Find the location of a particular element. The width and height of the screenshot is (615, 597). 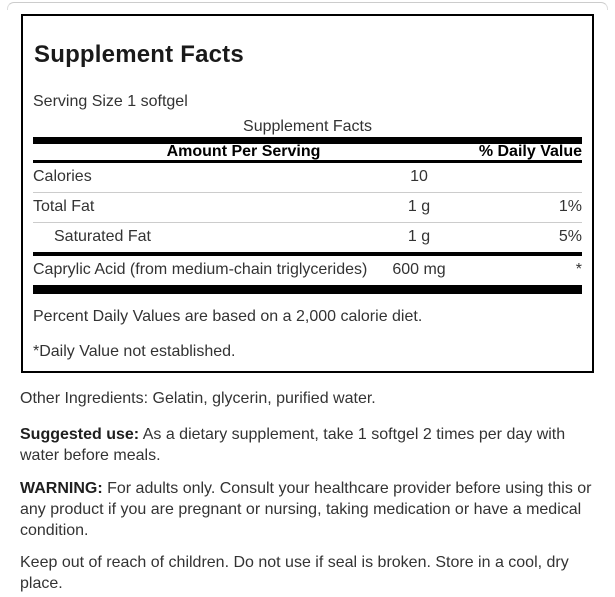

suggested-use-label: Suggested use: is located at coordinates (80, 434).